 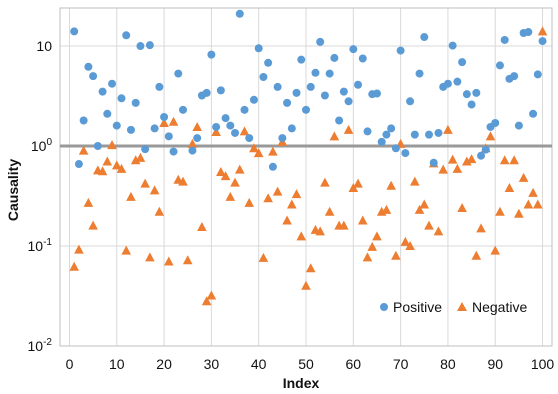 What do you see at coordinates (164, 364) in the screenshot?
I see `x-tick-label: 20` at bounding box center [164, 364].